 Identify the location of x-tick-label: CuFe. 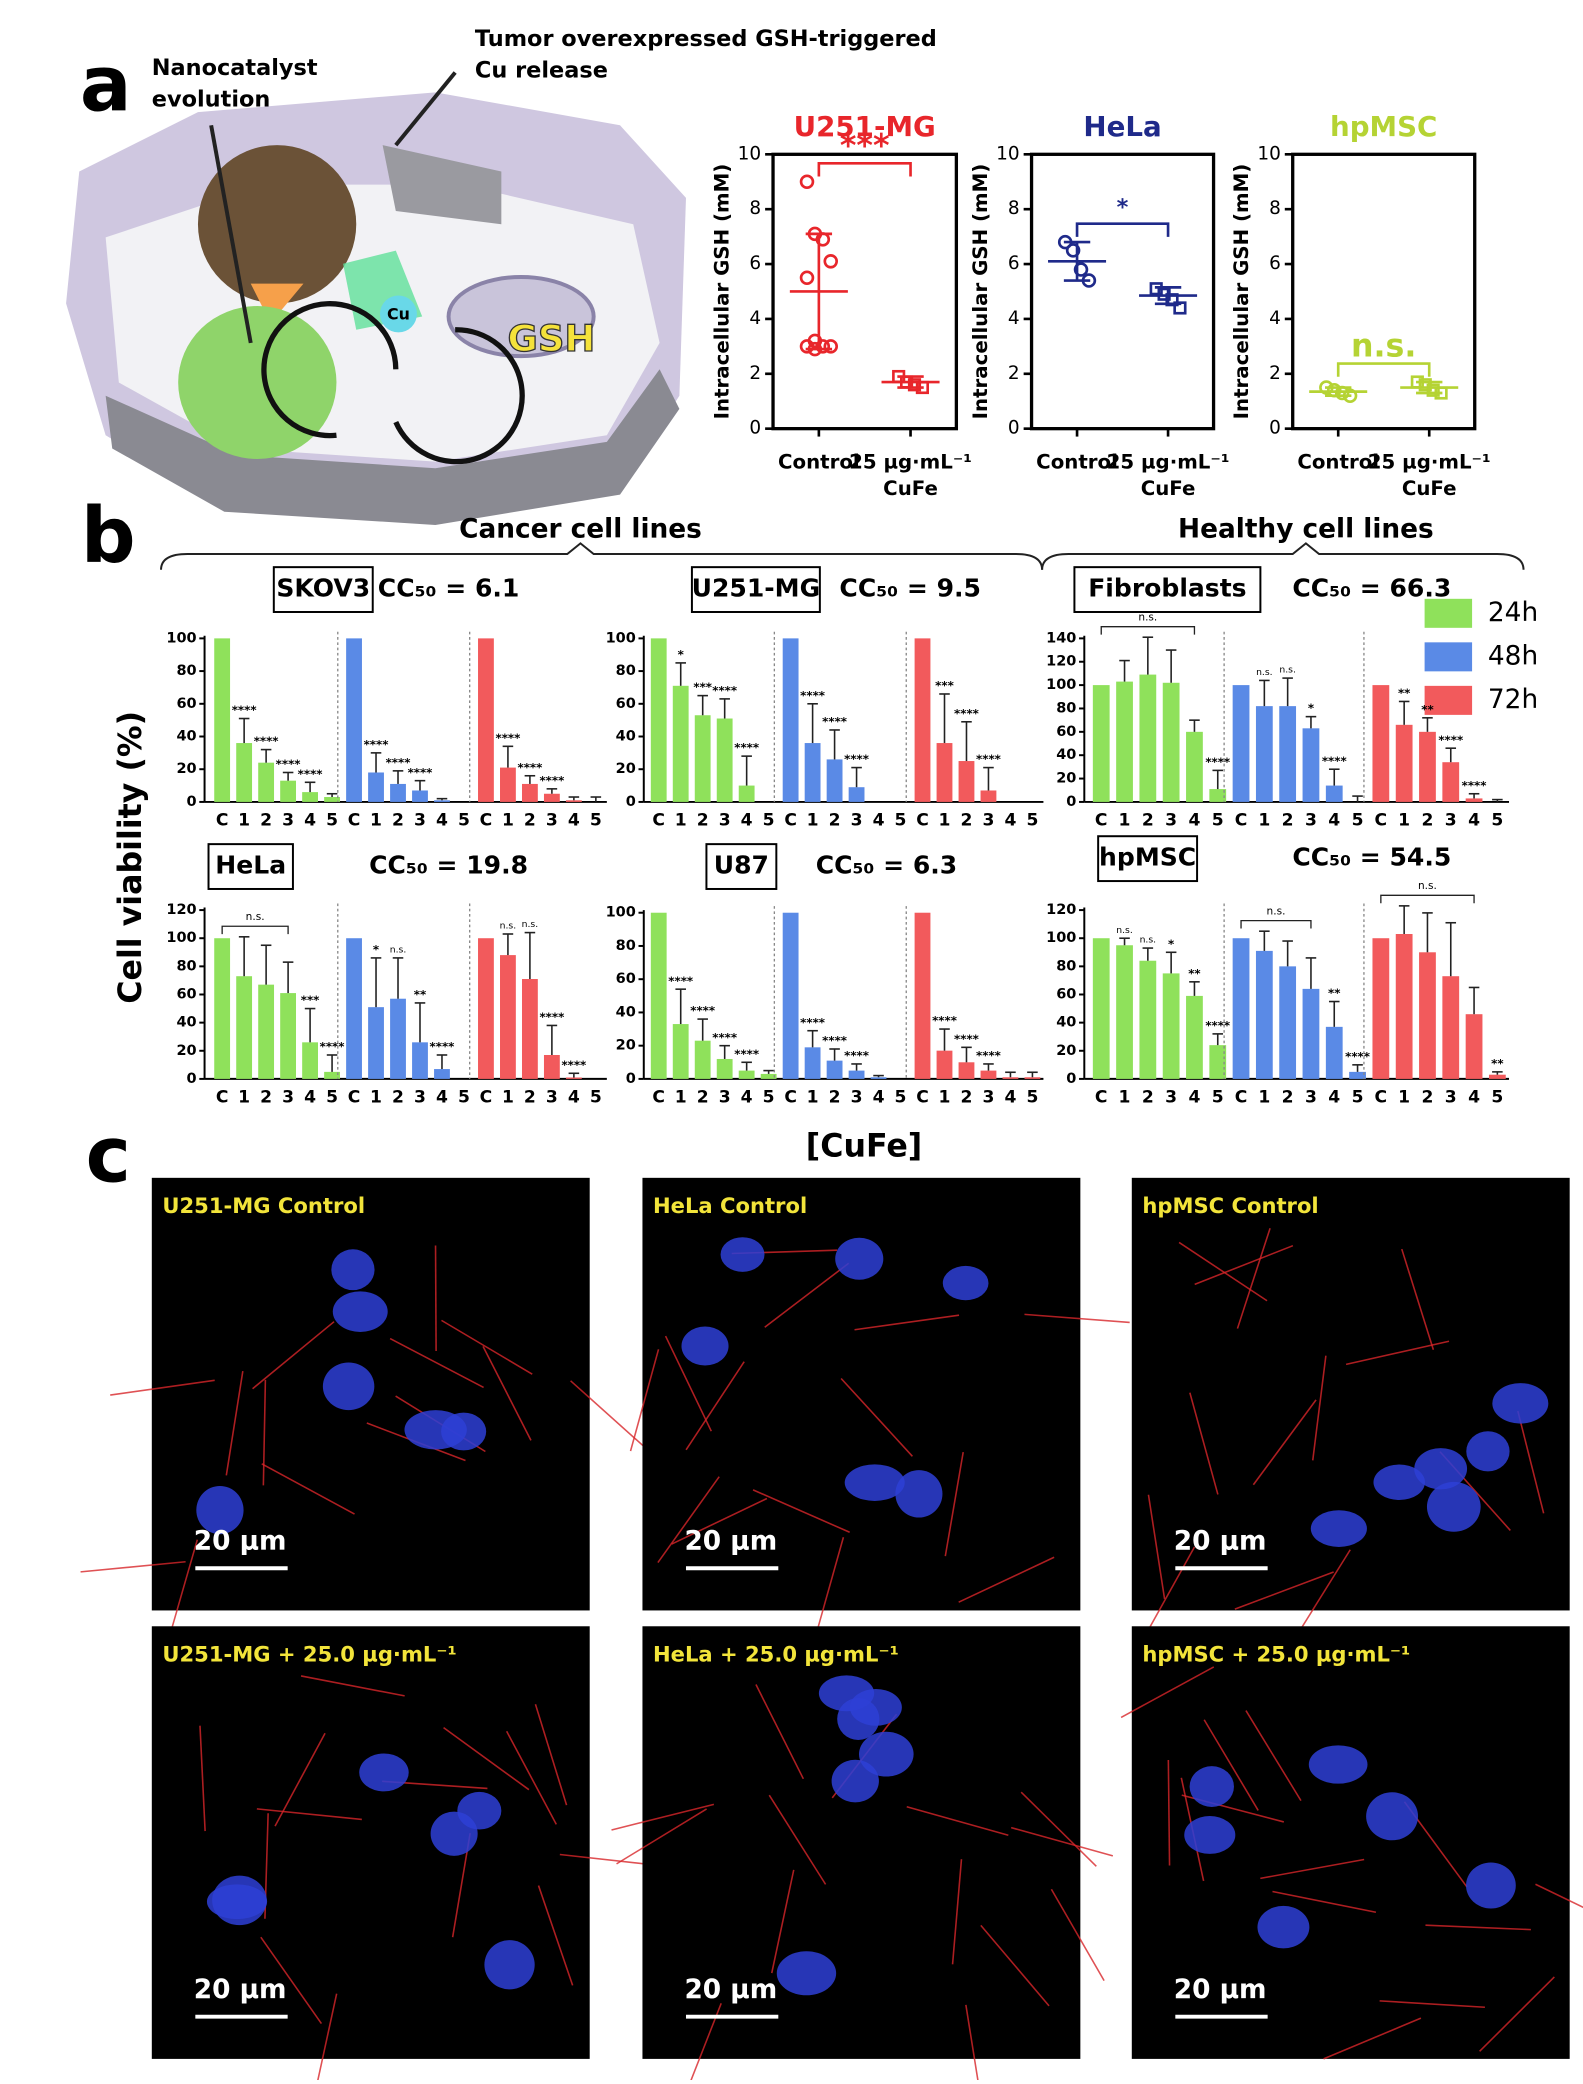
(1429, 488).